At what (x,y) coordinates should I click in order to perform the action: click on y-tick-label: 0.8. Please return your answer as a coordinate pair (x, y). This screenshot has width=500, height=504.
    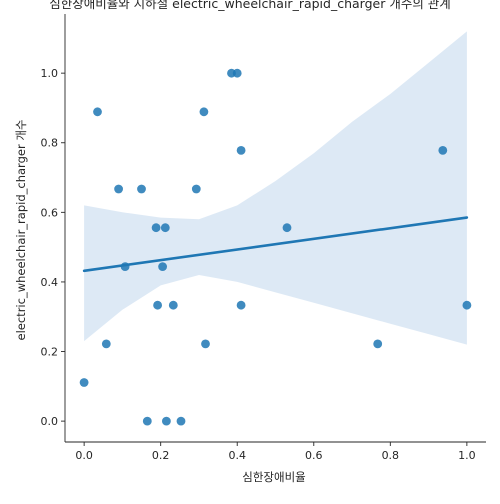
    Looking at the image, I should click on (50, 143).